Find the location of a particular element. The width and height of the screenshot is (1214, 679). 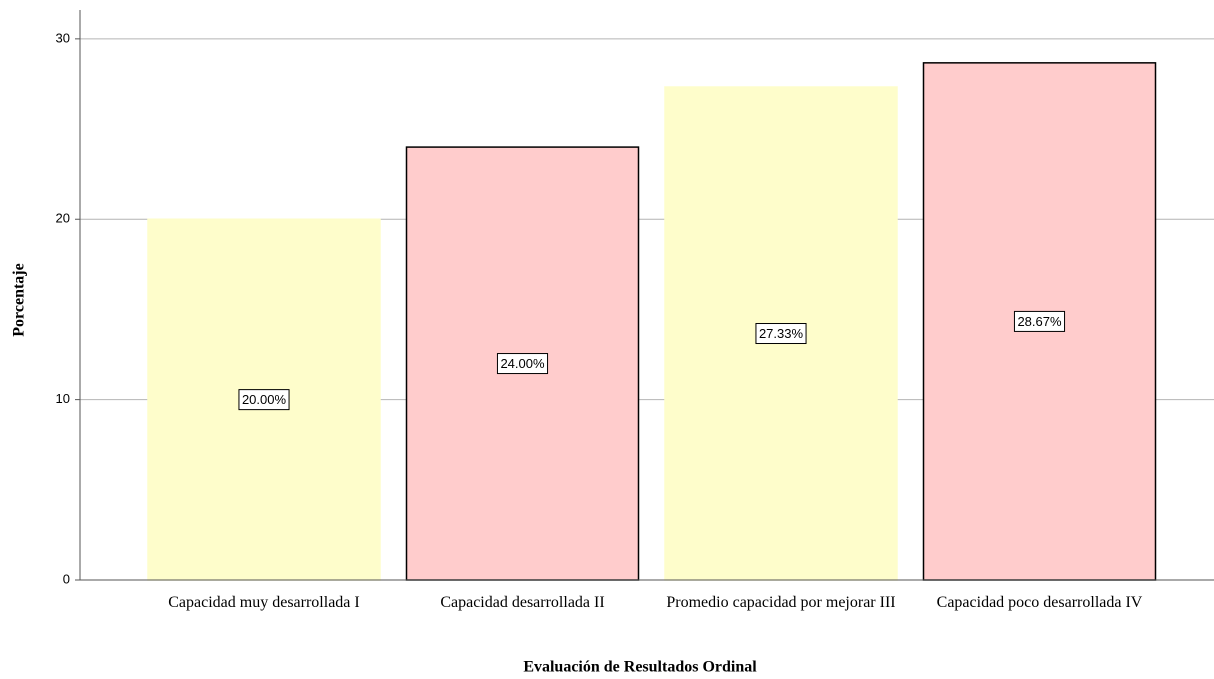

bar is located at coordinates (264, 399).